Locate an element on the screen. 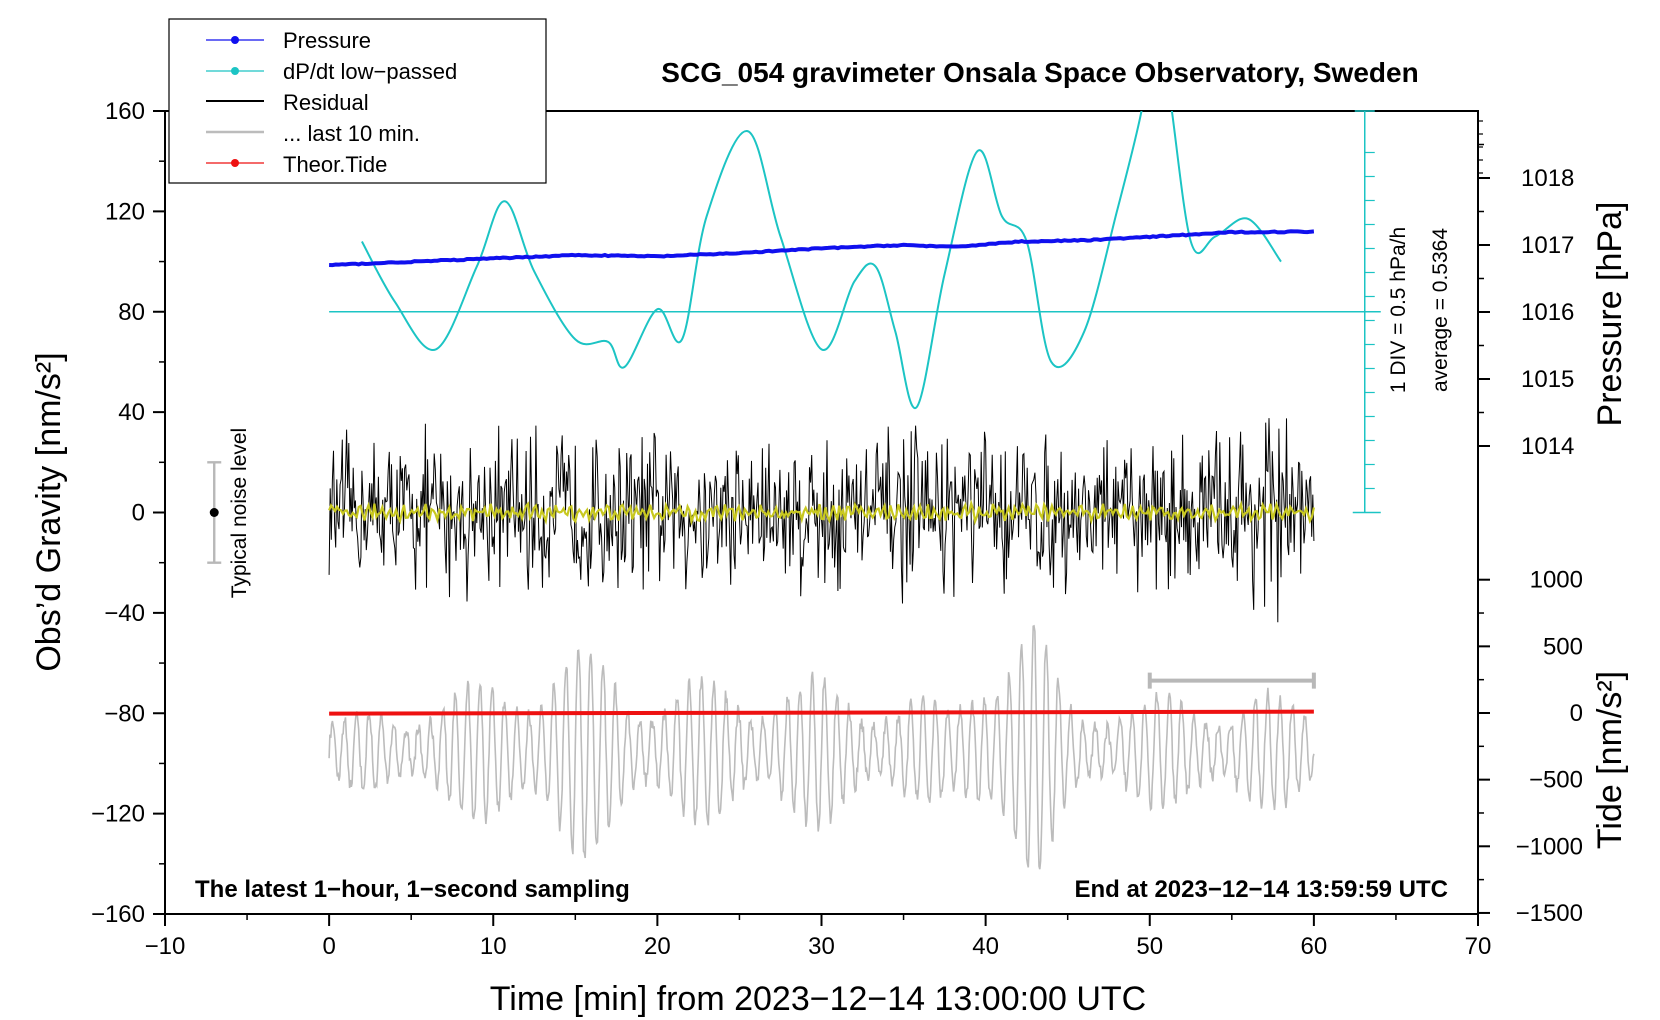 The image size is (1660, 1020). legend-label-dpdt: dP/dt low−passed is located at coordinates (370, 71).